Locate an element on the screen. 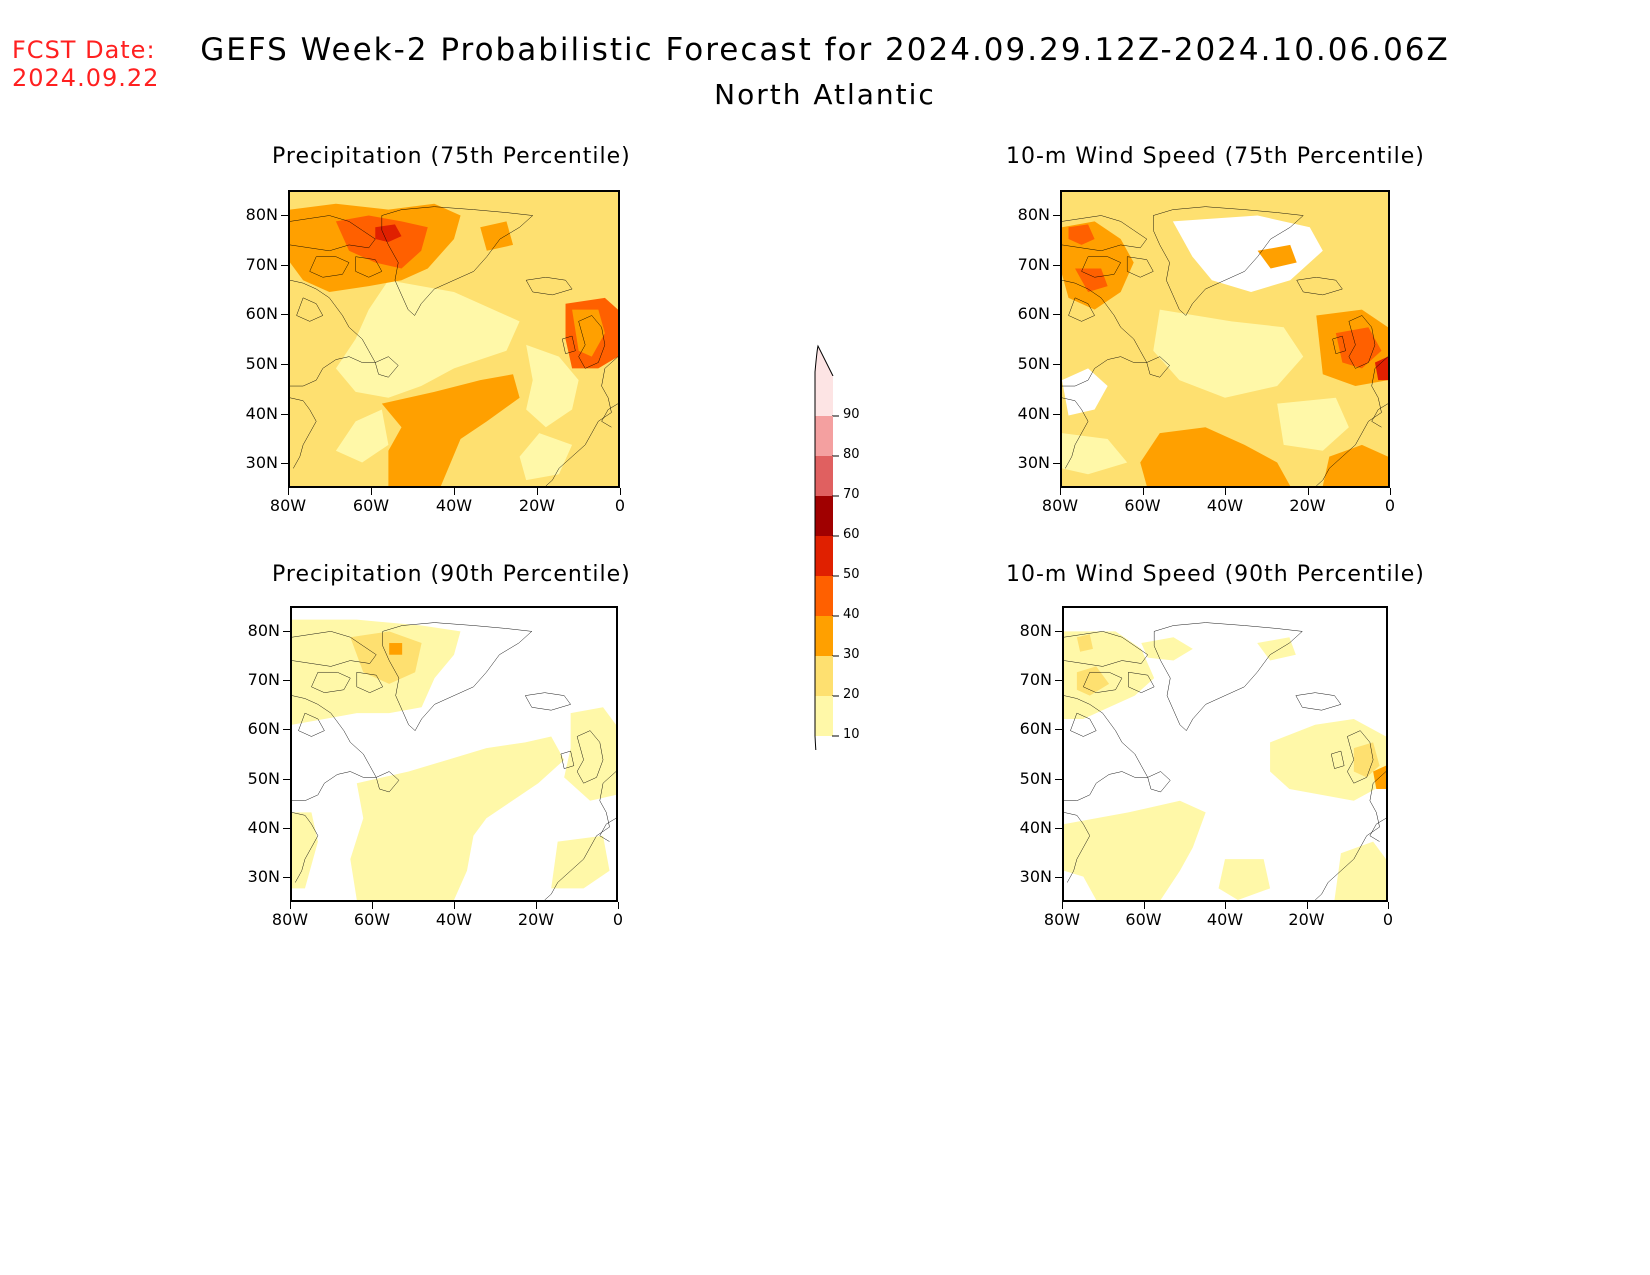  lat-label: 40N is located at coordinates (1035, 827).